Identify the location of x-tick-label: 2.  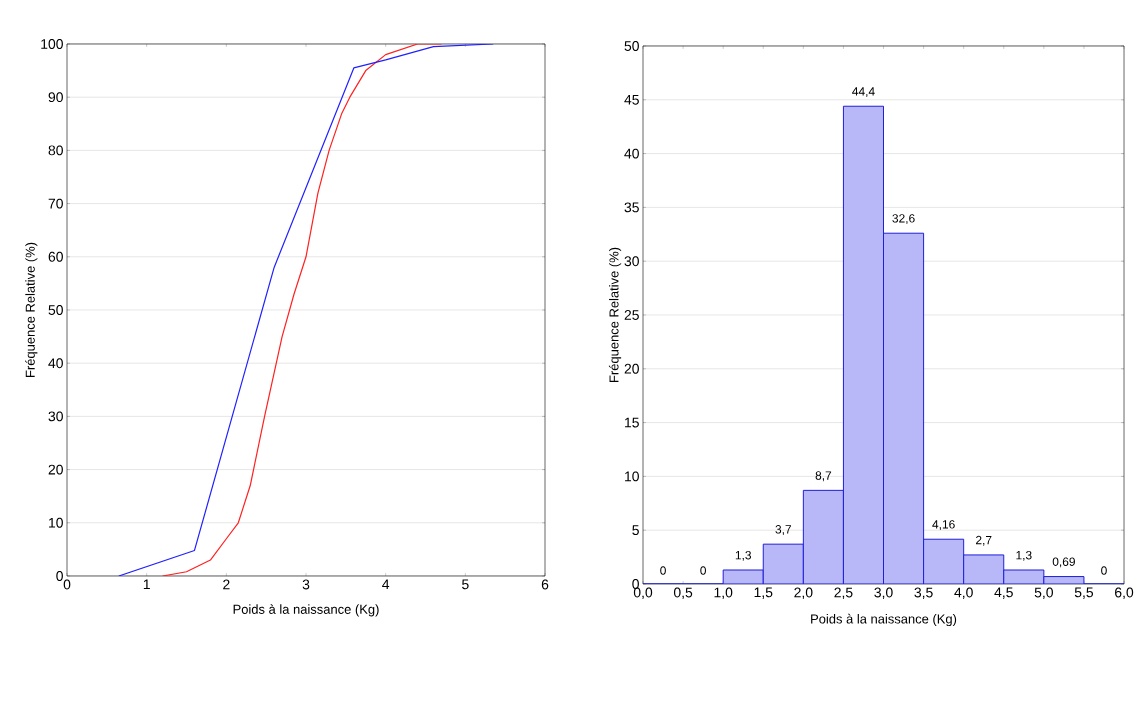
(226, 584).